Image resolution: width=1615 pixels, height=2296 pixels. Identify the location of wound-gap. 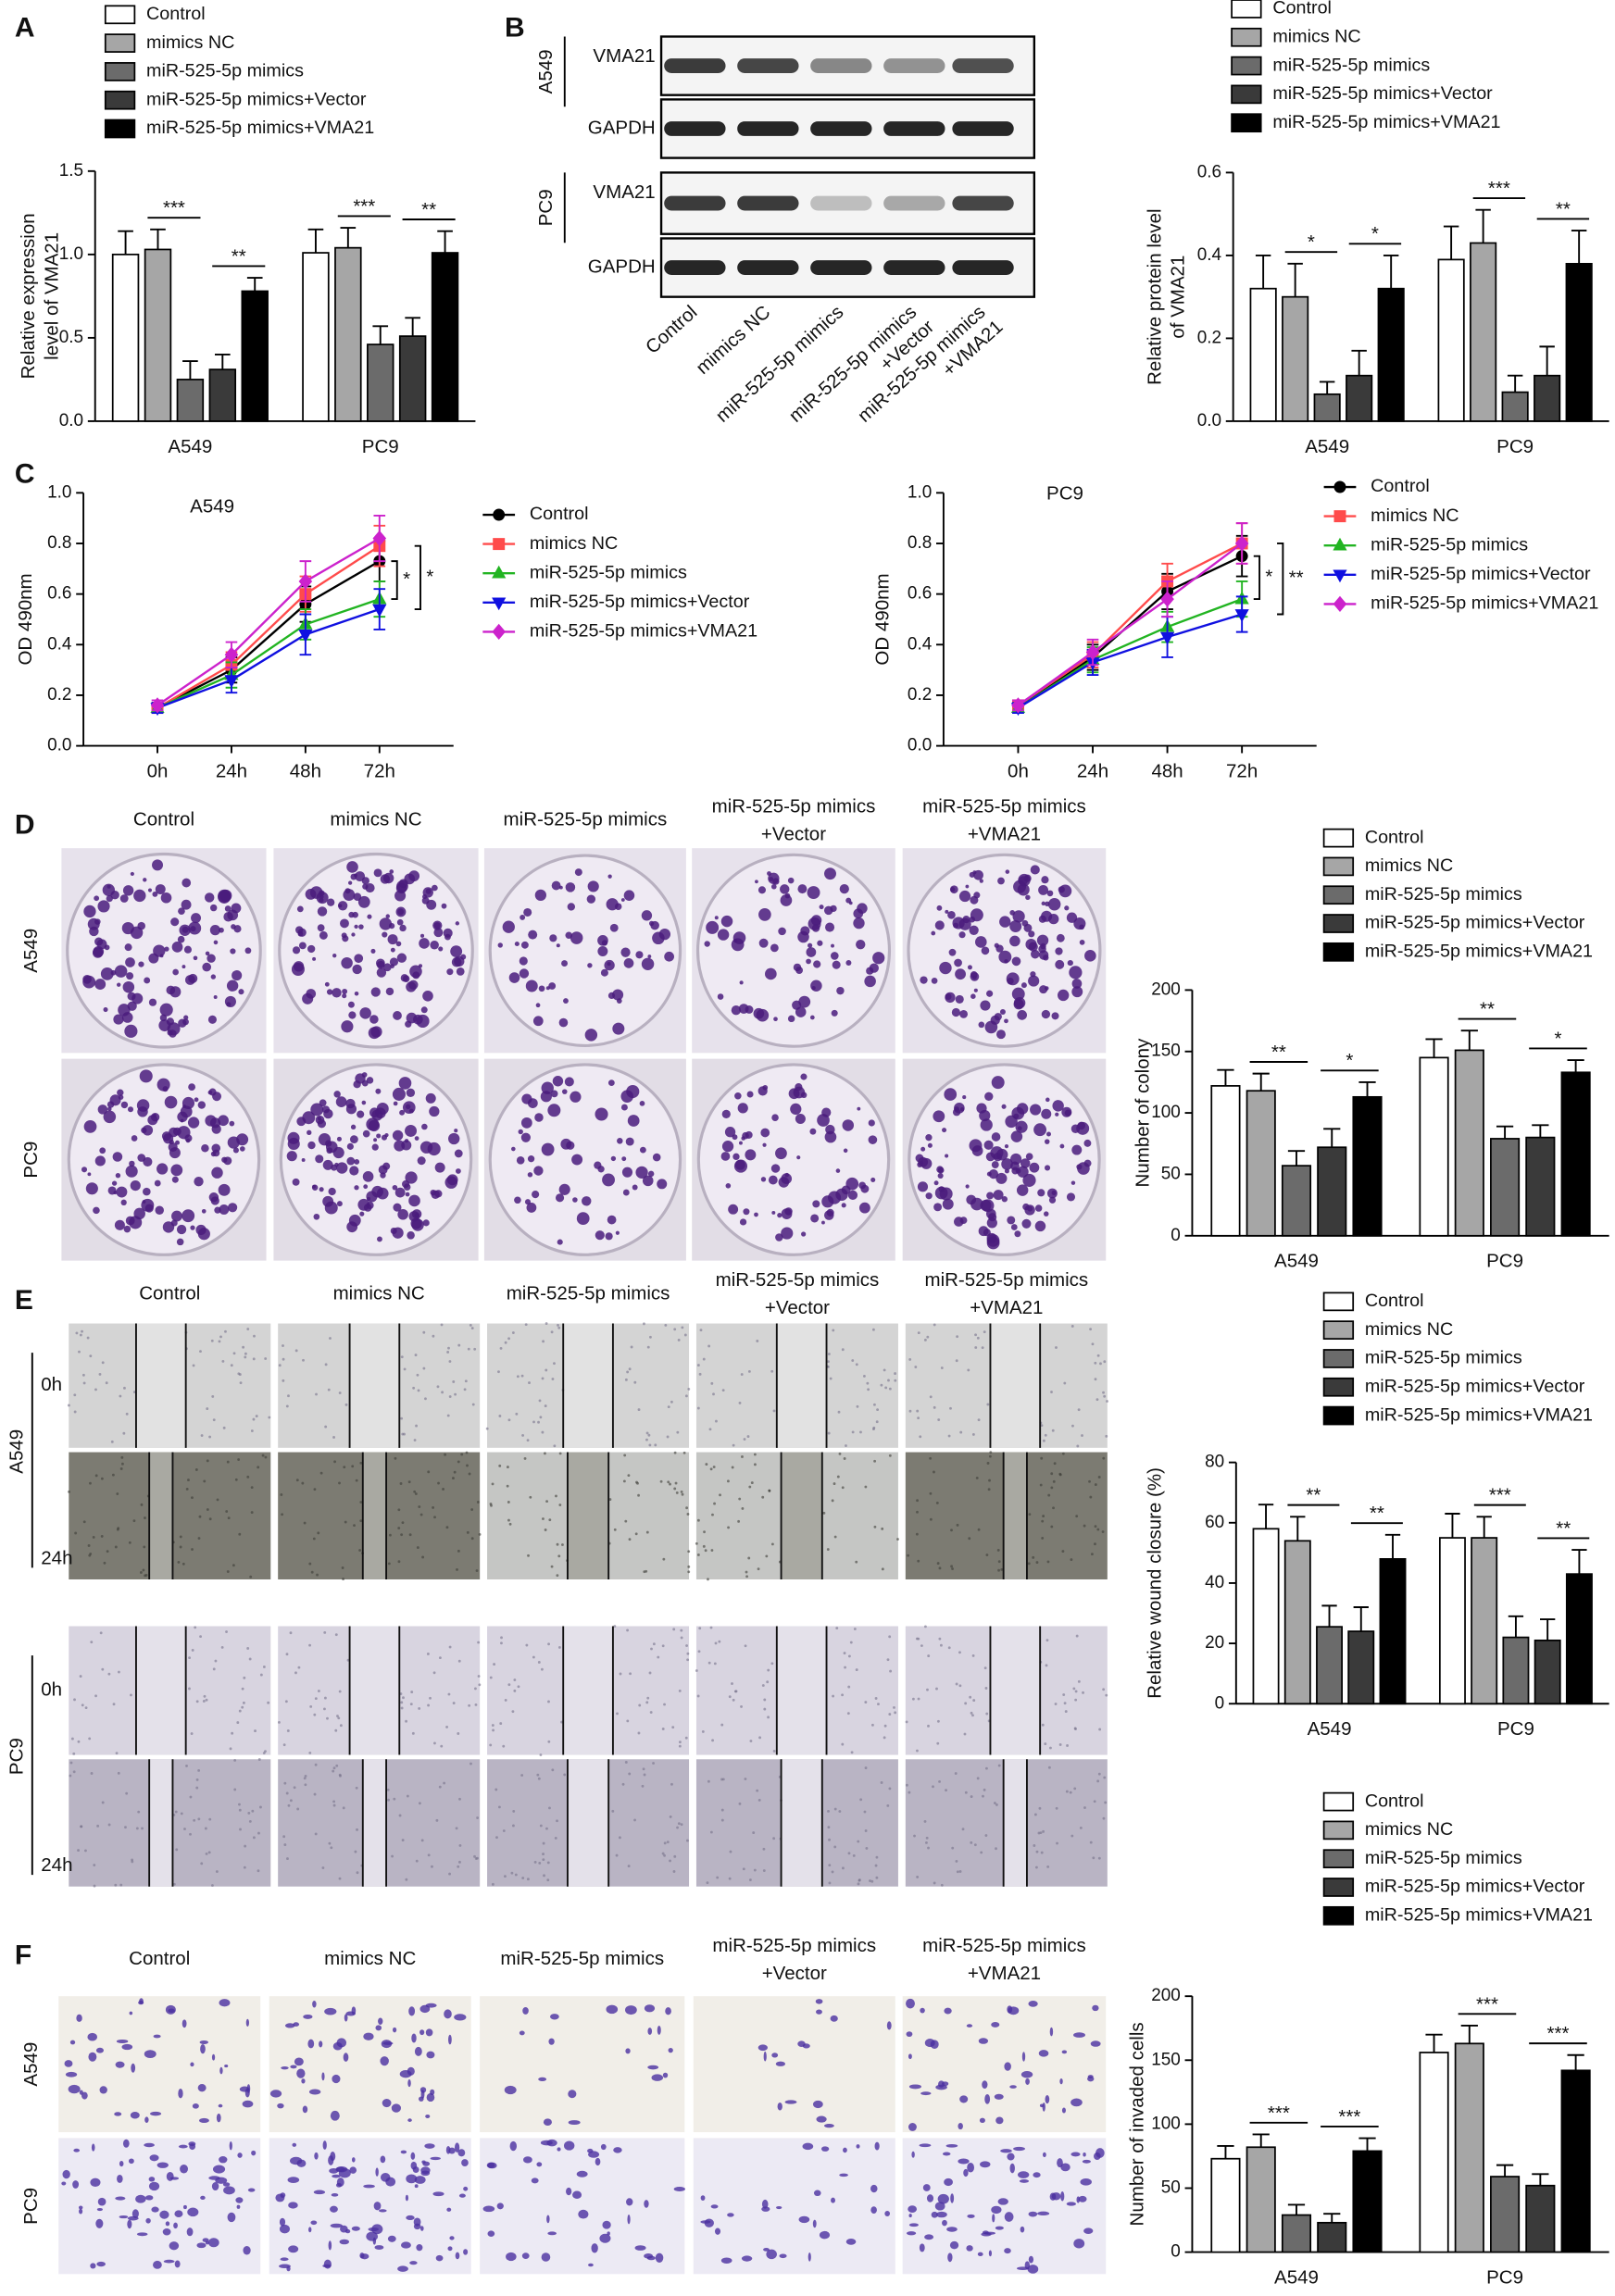
(802, 1690).